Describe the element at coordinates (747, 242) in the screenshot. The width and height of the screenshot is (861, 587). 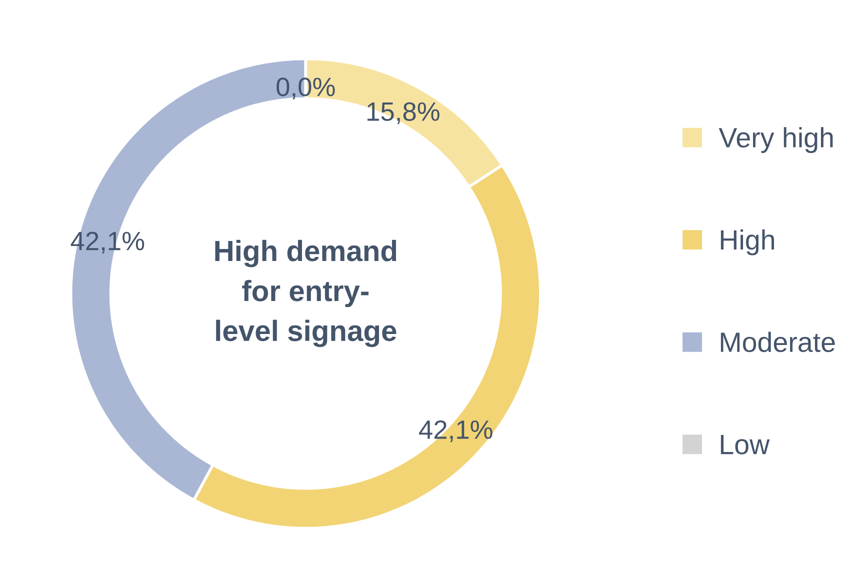
I see `legend-label: High` at that location.